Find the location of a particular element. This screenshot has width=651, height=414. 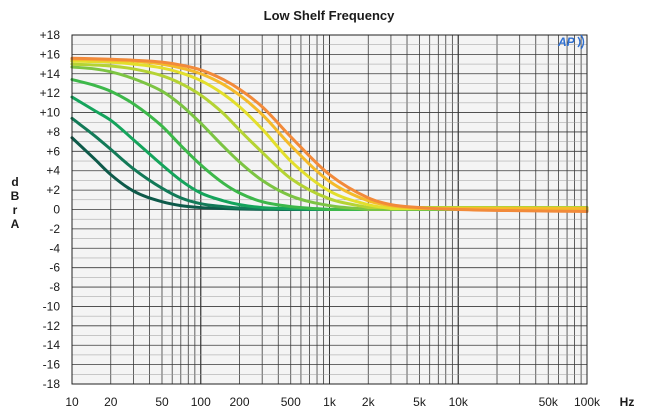

y-axis-label-char: d is located at coordinates (14, 182).